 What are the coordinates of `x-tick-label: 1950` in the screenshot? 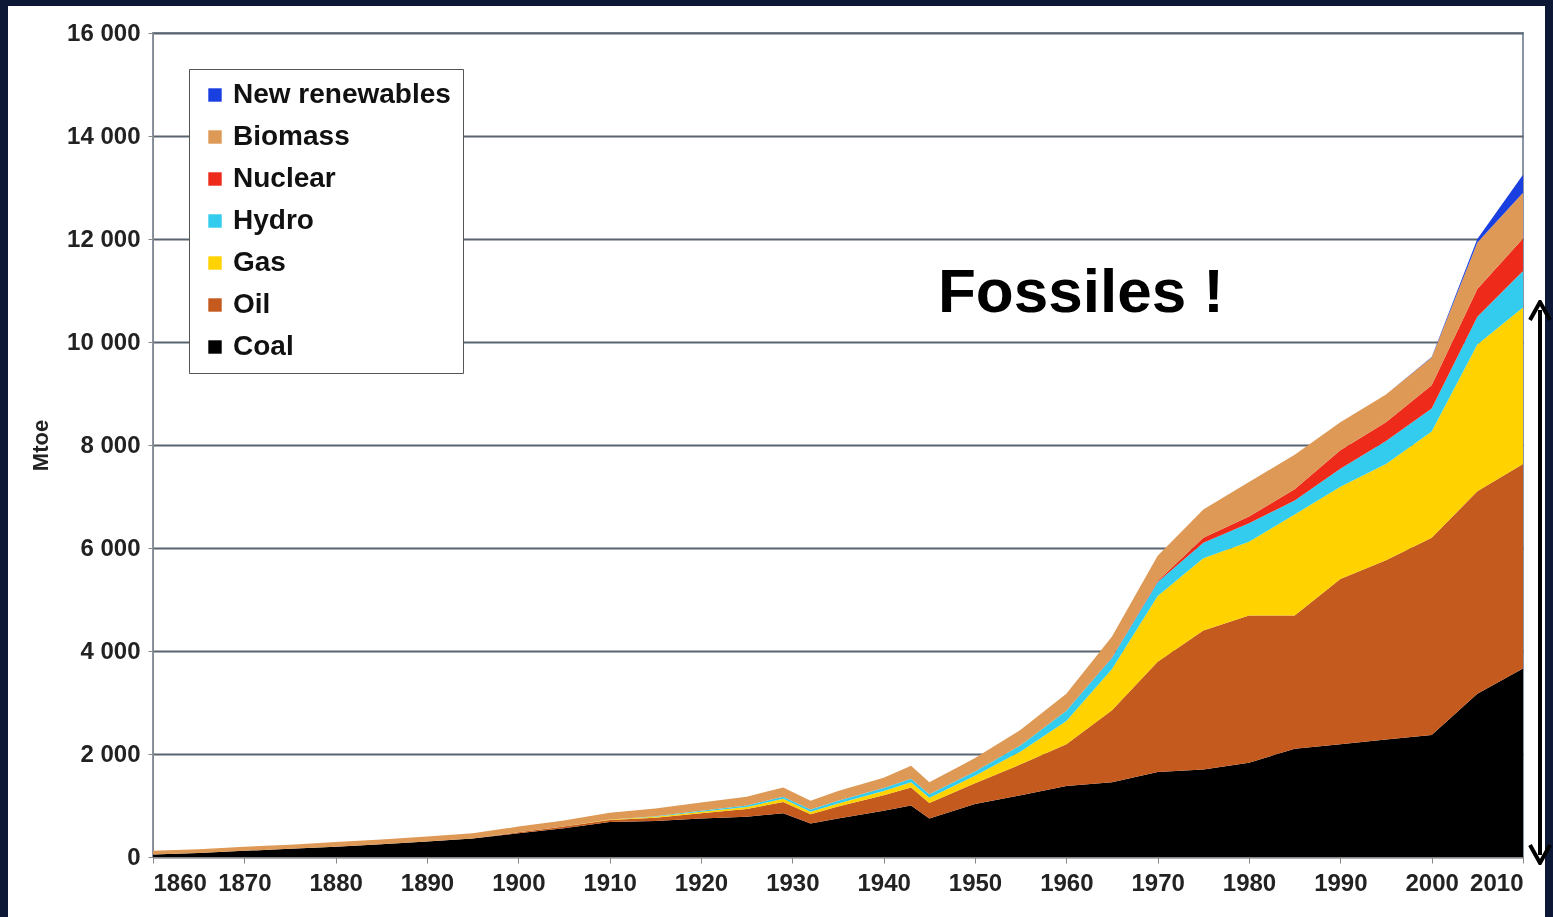 It's located at (975, 882).